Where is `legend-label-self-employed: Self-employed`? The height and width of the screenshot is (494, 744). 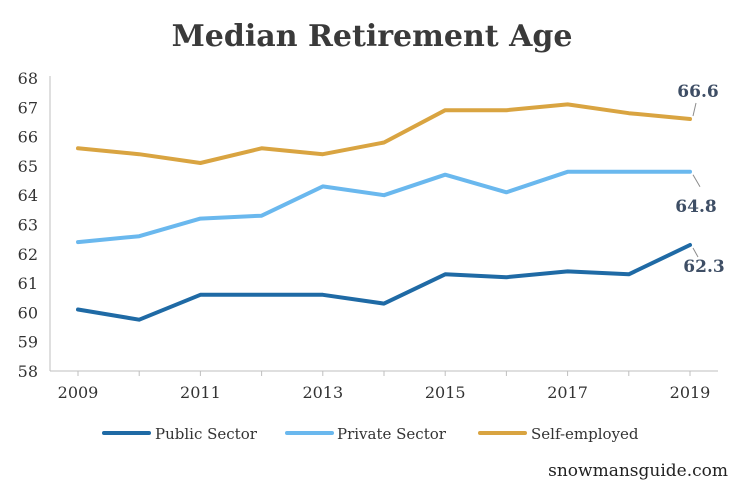 legend-label-self-employed: Self-employed is located at coordinates (585, 434).